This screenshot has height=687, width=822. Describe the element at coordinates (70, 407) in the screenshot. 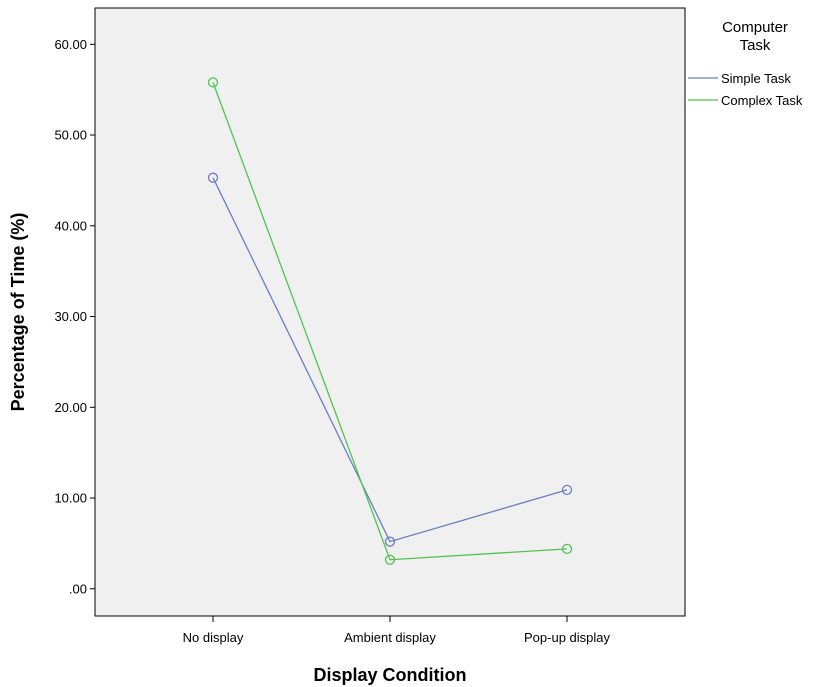

I see `y-tick-label: 20.00` at that location.